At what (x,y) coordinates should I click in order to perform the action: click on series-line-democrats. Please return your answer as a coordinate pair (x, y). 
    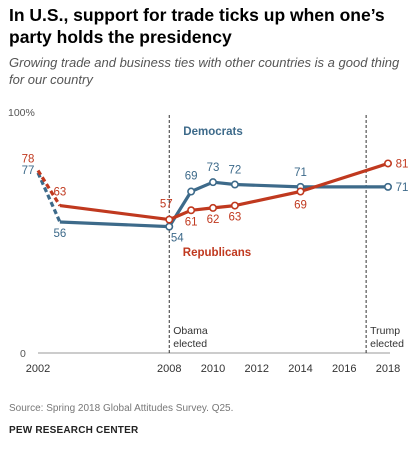
    Looking at the image, I should click on (223, 204).